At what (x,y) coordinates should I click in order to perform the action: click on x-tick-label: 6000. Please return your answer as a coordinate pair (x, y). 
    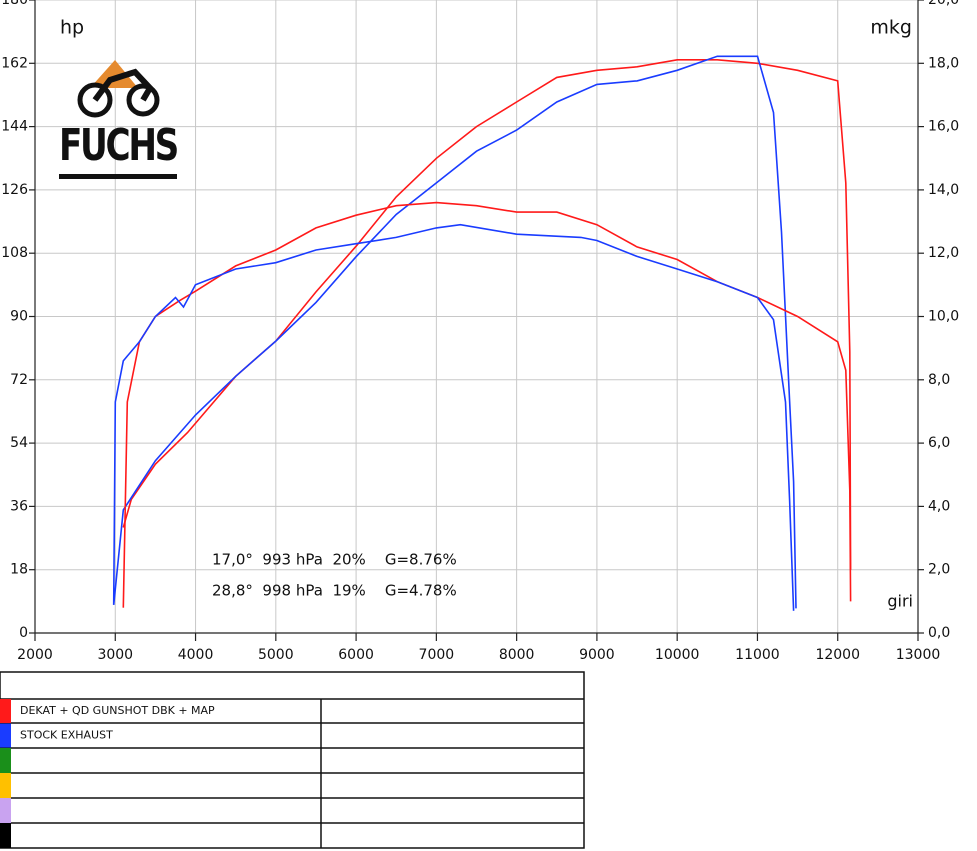
    Looking at the image, I should click on (356, 655).